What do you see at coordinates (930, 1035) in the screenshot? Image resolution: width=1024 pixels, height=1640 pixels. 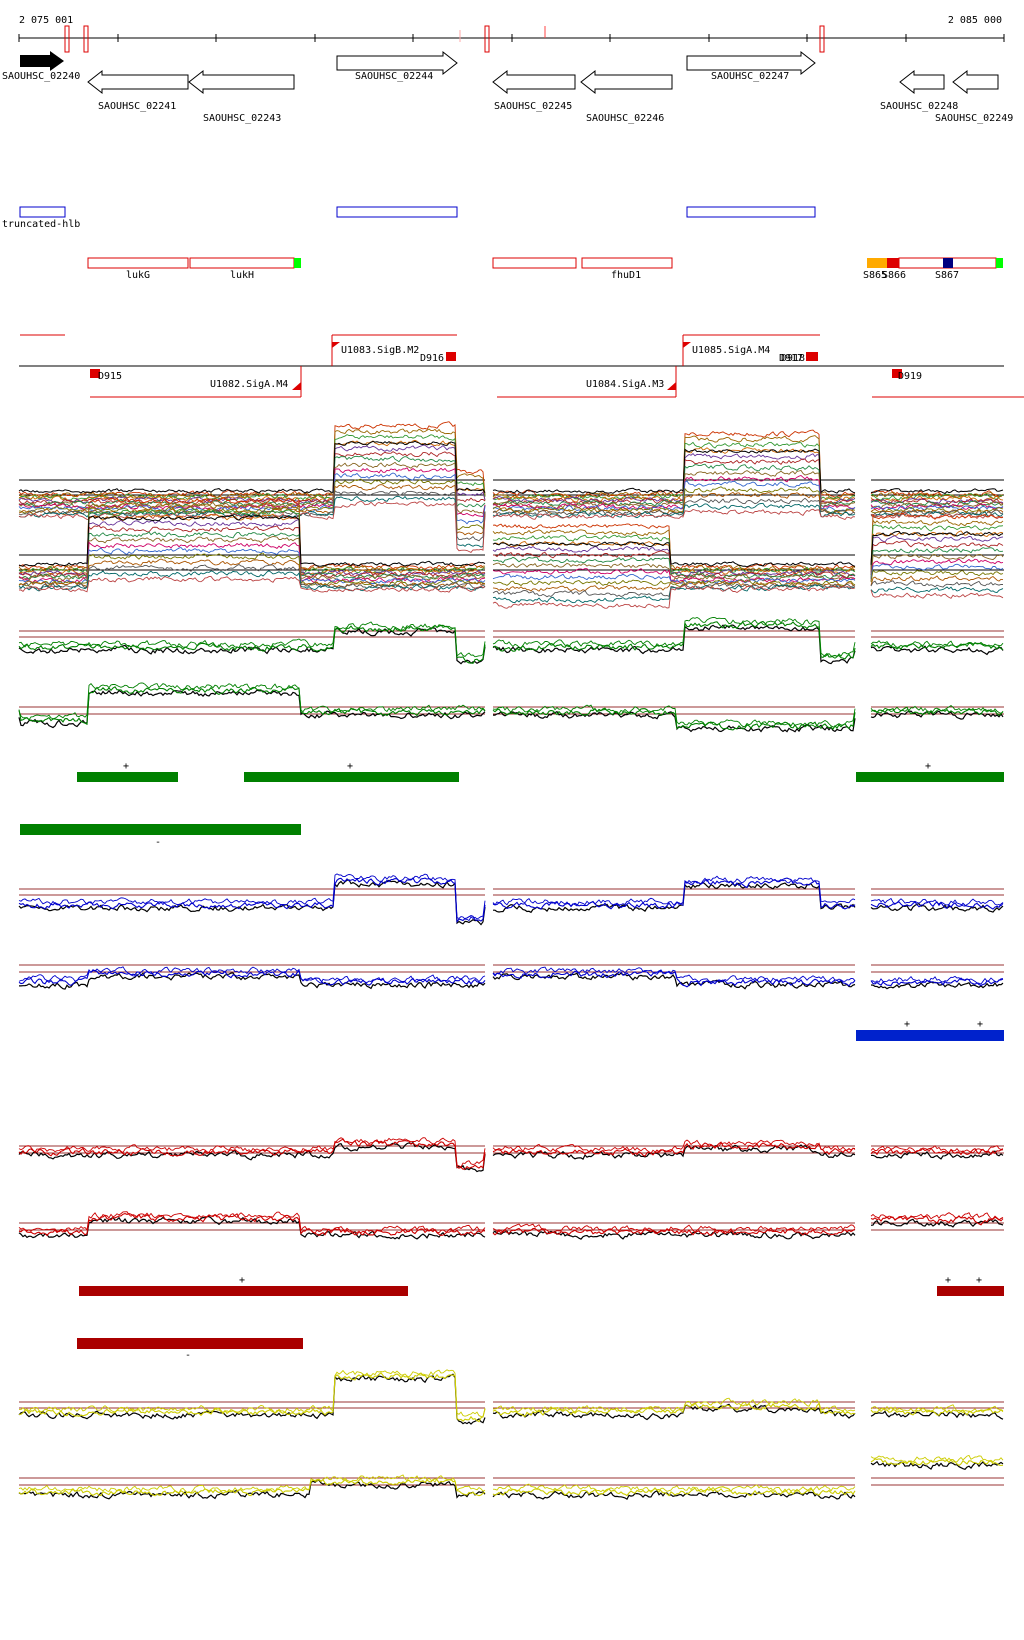 I see `blue-segment-bar` at bounding box center [930, 1035].